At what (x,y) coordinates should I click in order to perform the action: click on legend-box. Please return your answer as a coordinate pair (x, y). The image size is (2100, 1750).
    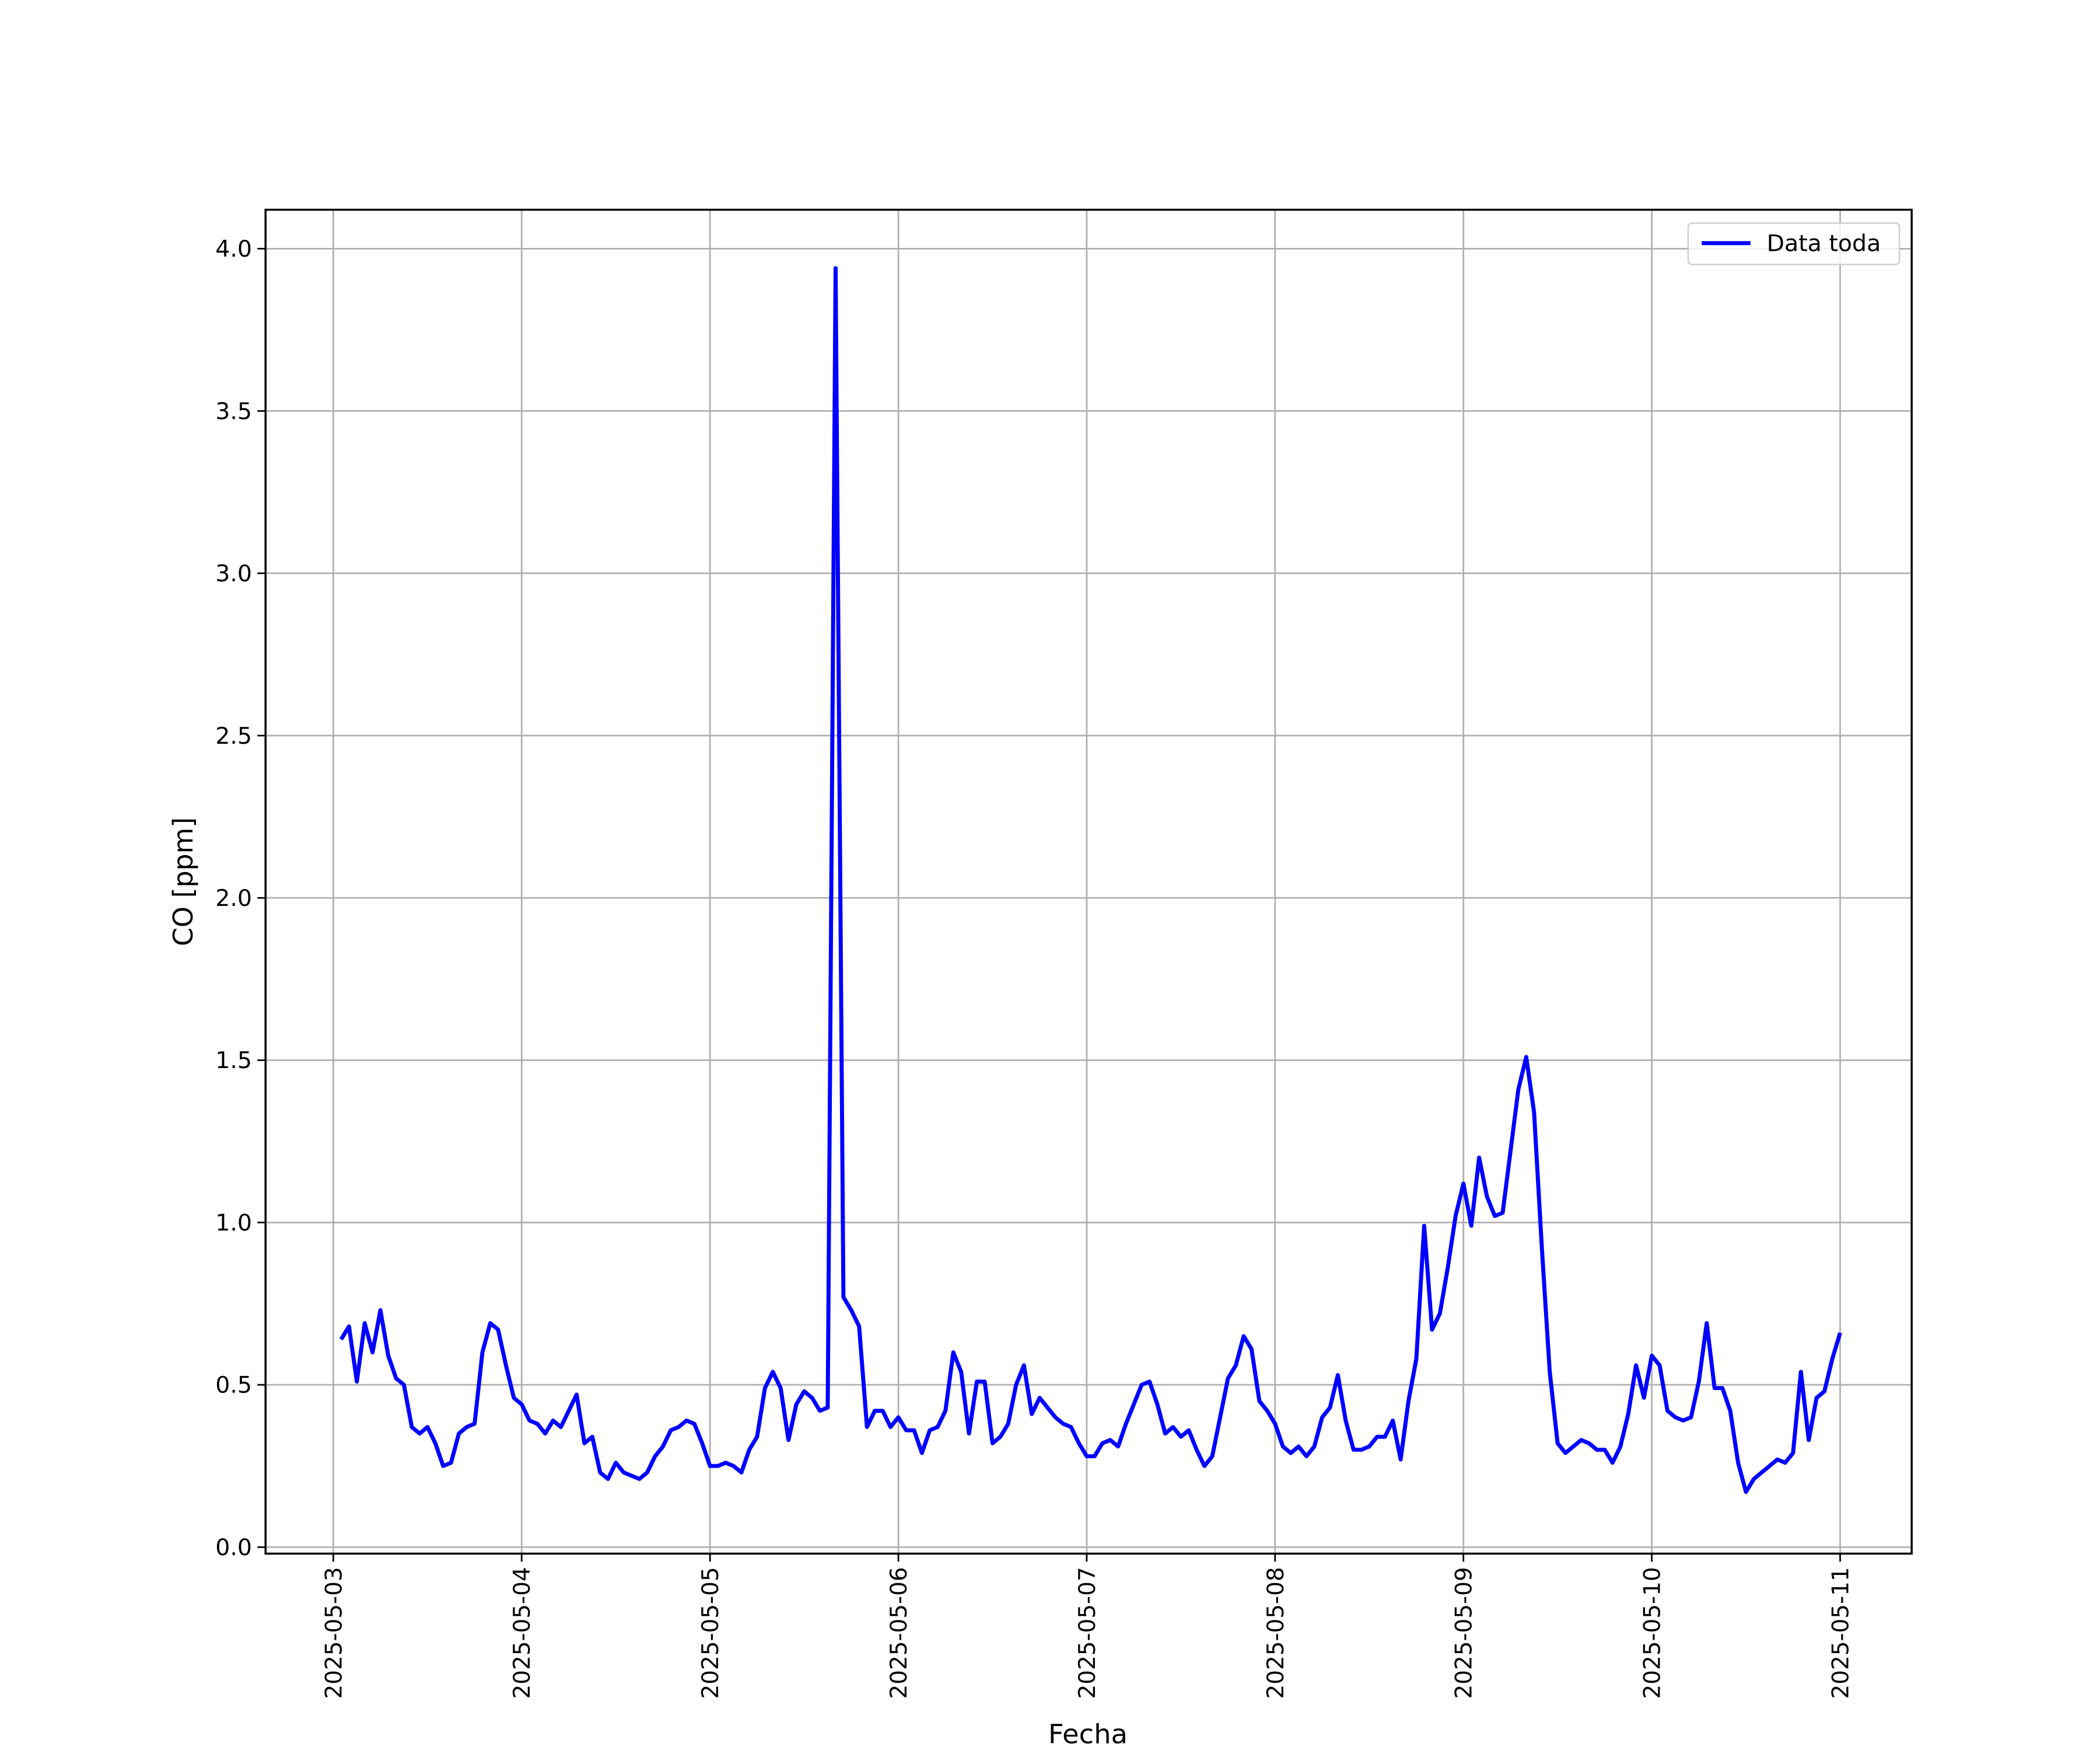
    Looking at the image, I should click on (1794, 243).